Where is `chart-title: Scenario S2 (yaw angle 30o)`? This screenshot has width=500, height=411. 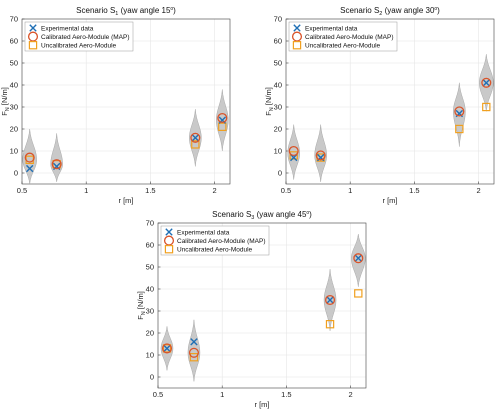 chart-title: Scenario S2 (yaw angle 30o) is located at coordinates (390, 11).